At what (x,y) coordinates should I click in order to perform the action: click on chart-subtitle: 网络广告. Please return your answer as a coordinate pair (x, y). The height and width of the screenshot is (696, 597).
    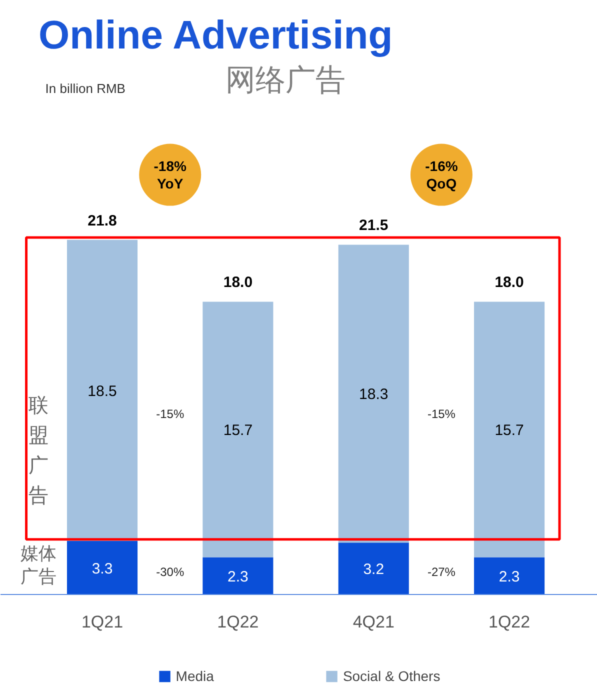
    Looking at the image, I should click on (285, 80).